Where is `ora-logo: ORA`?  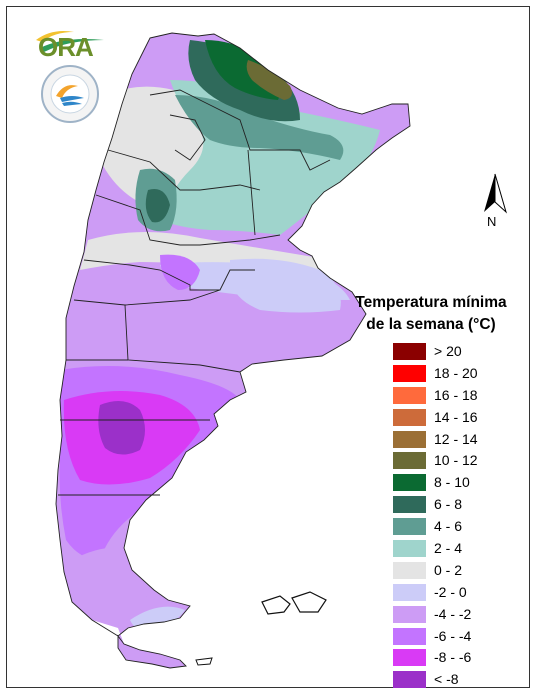
ora-logo: ORA is located at coordinates (70, 44).